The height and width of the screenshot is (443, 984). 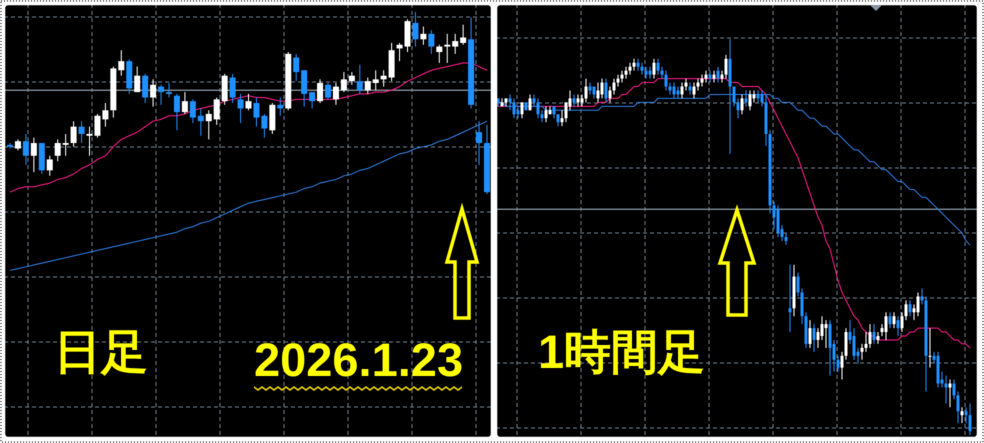 What do you see at coordinates (359, 359) in the screenshot?
I see `text: 2026.1.23` at bounding box center [359, 359].